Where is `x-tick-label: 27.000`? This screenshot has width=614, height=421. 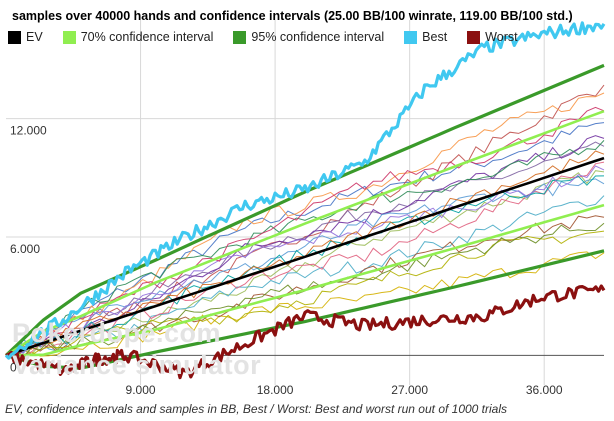 x-tick-label: 27.000 is located at coordinates (409, 390).